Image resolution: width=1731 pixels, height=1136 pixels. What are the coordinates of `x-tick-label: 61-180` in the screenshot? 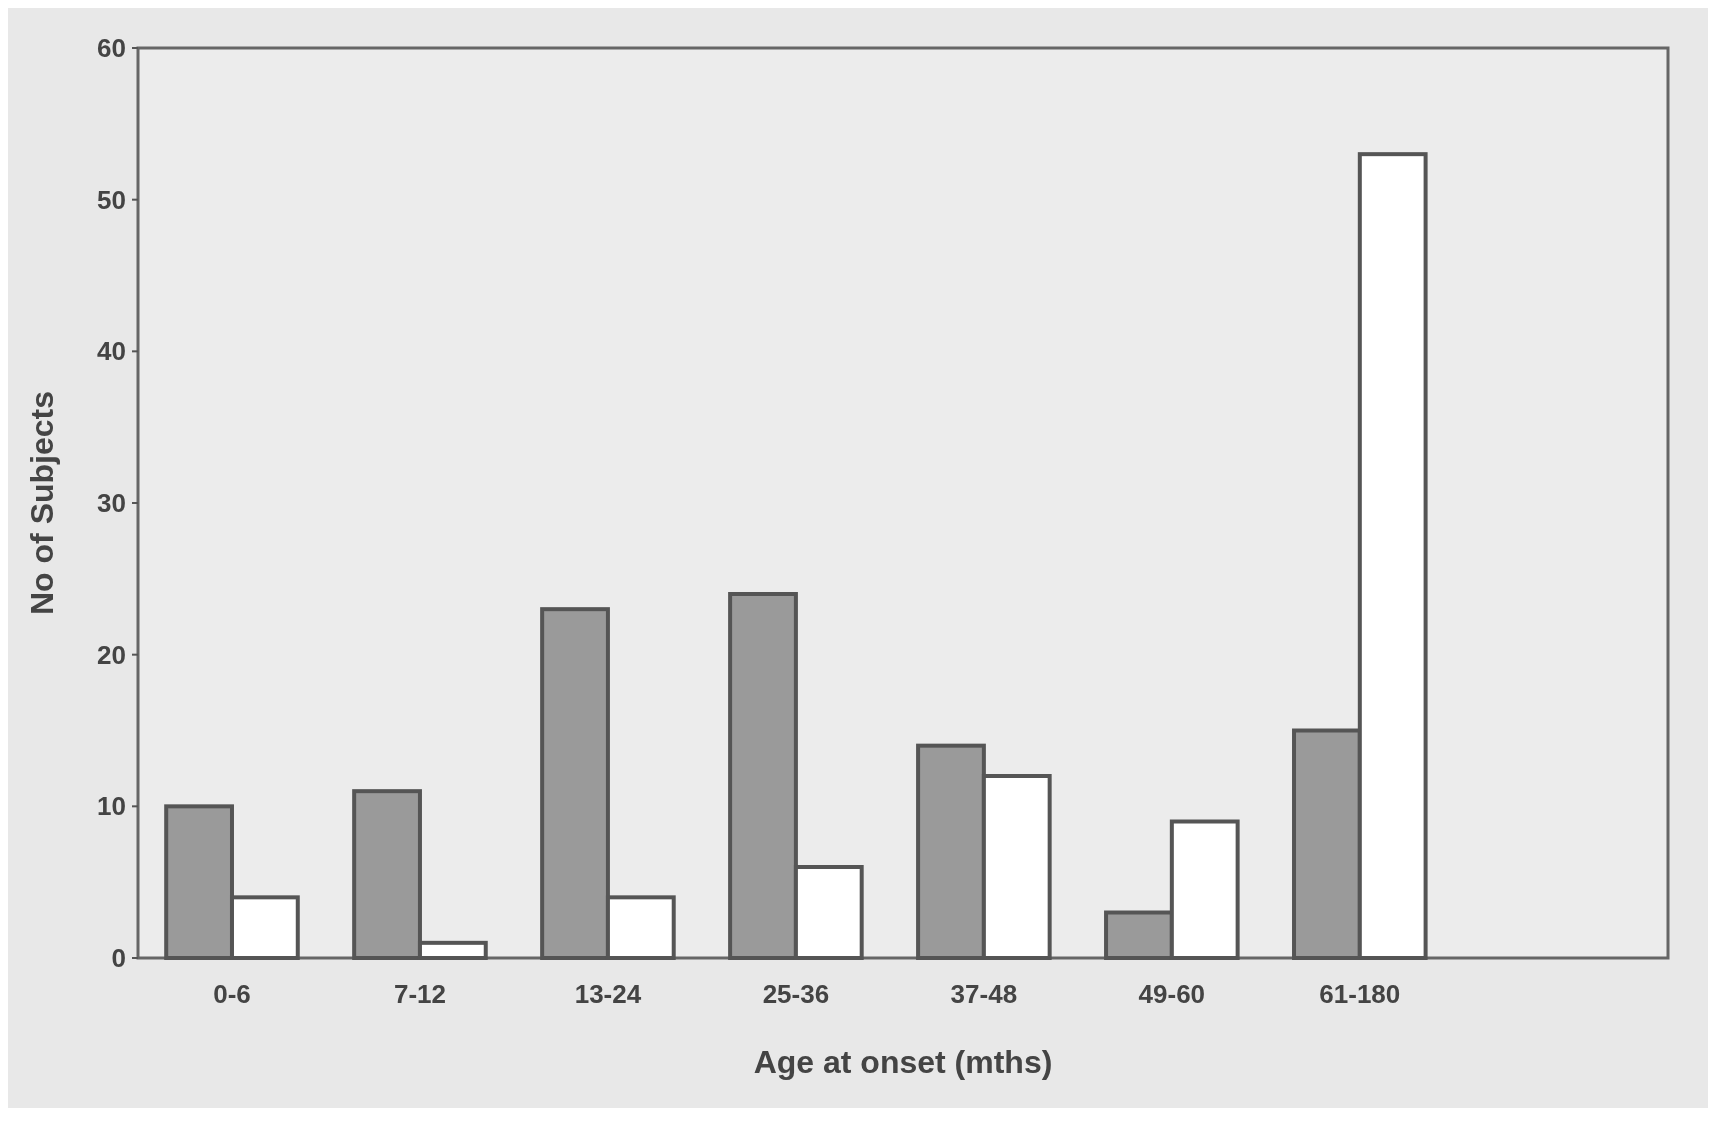 It's located at (1360, 994).